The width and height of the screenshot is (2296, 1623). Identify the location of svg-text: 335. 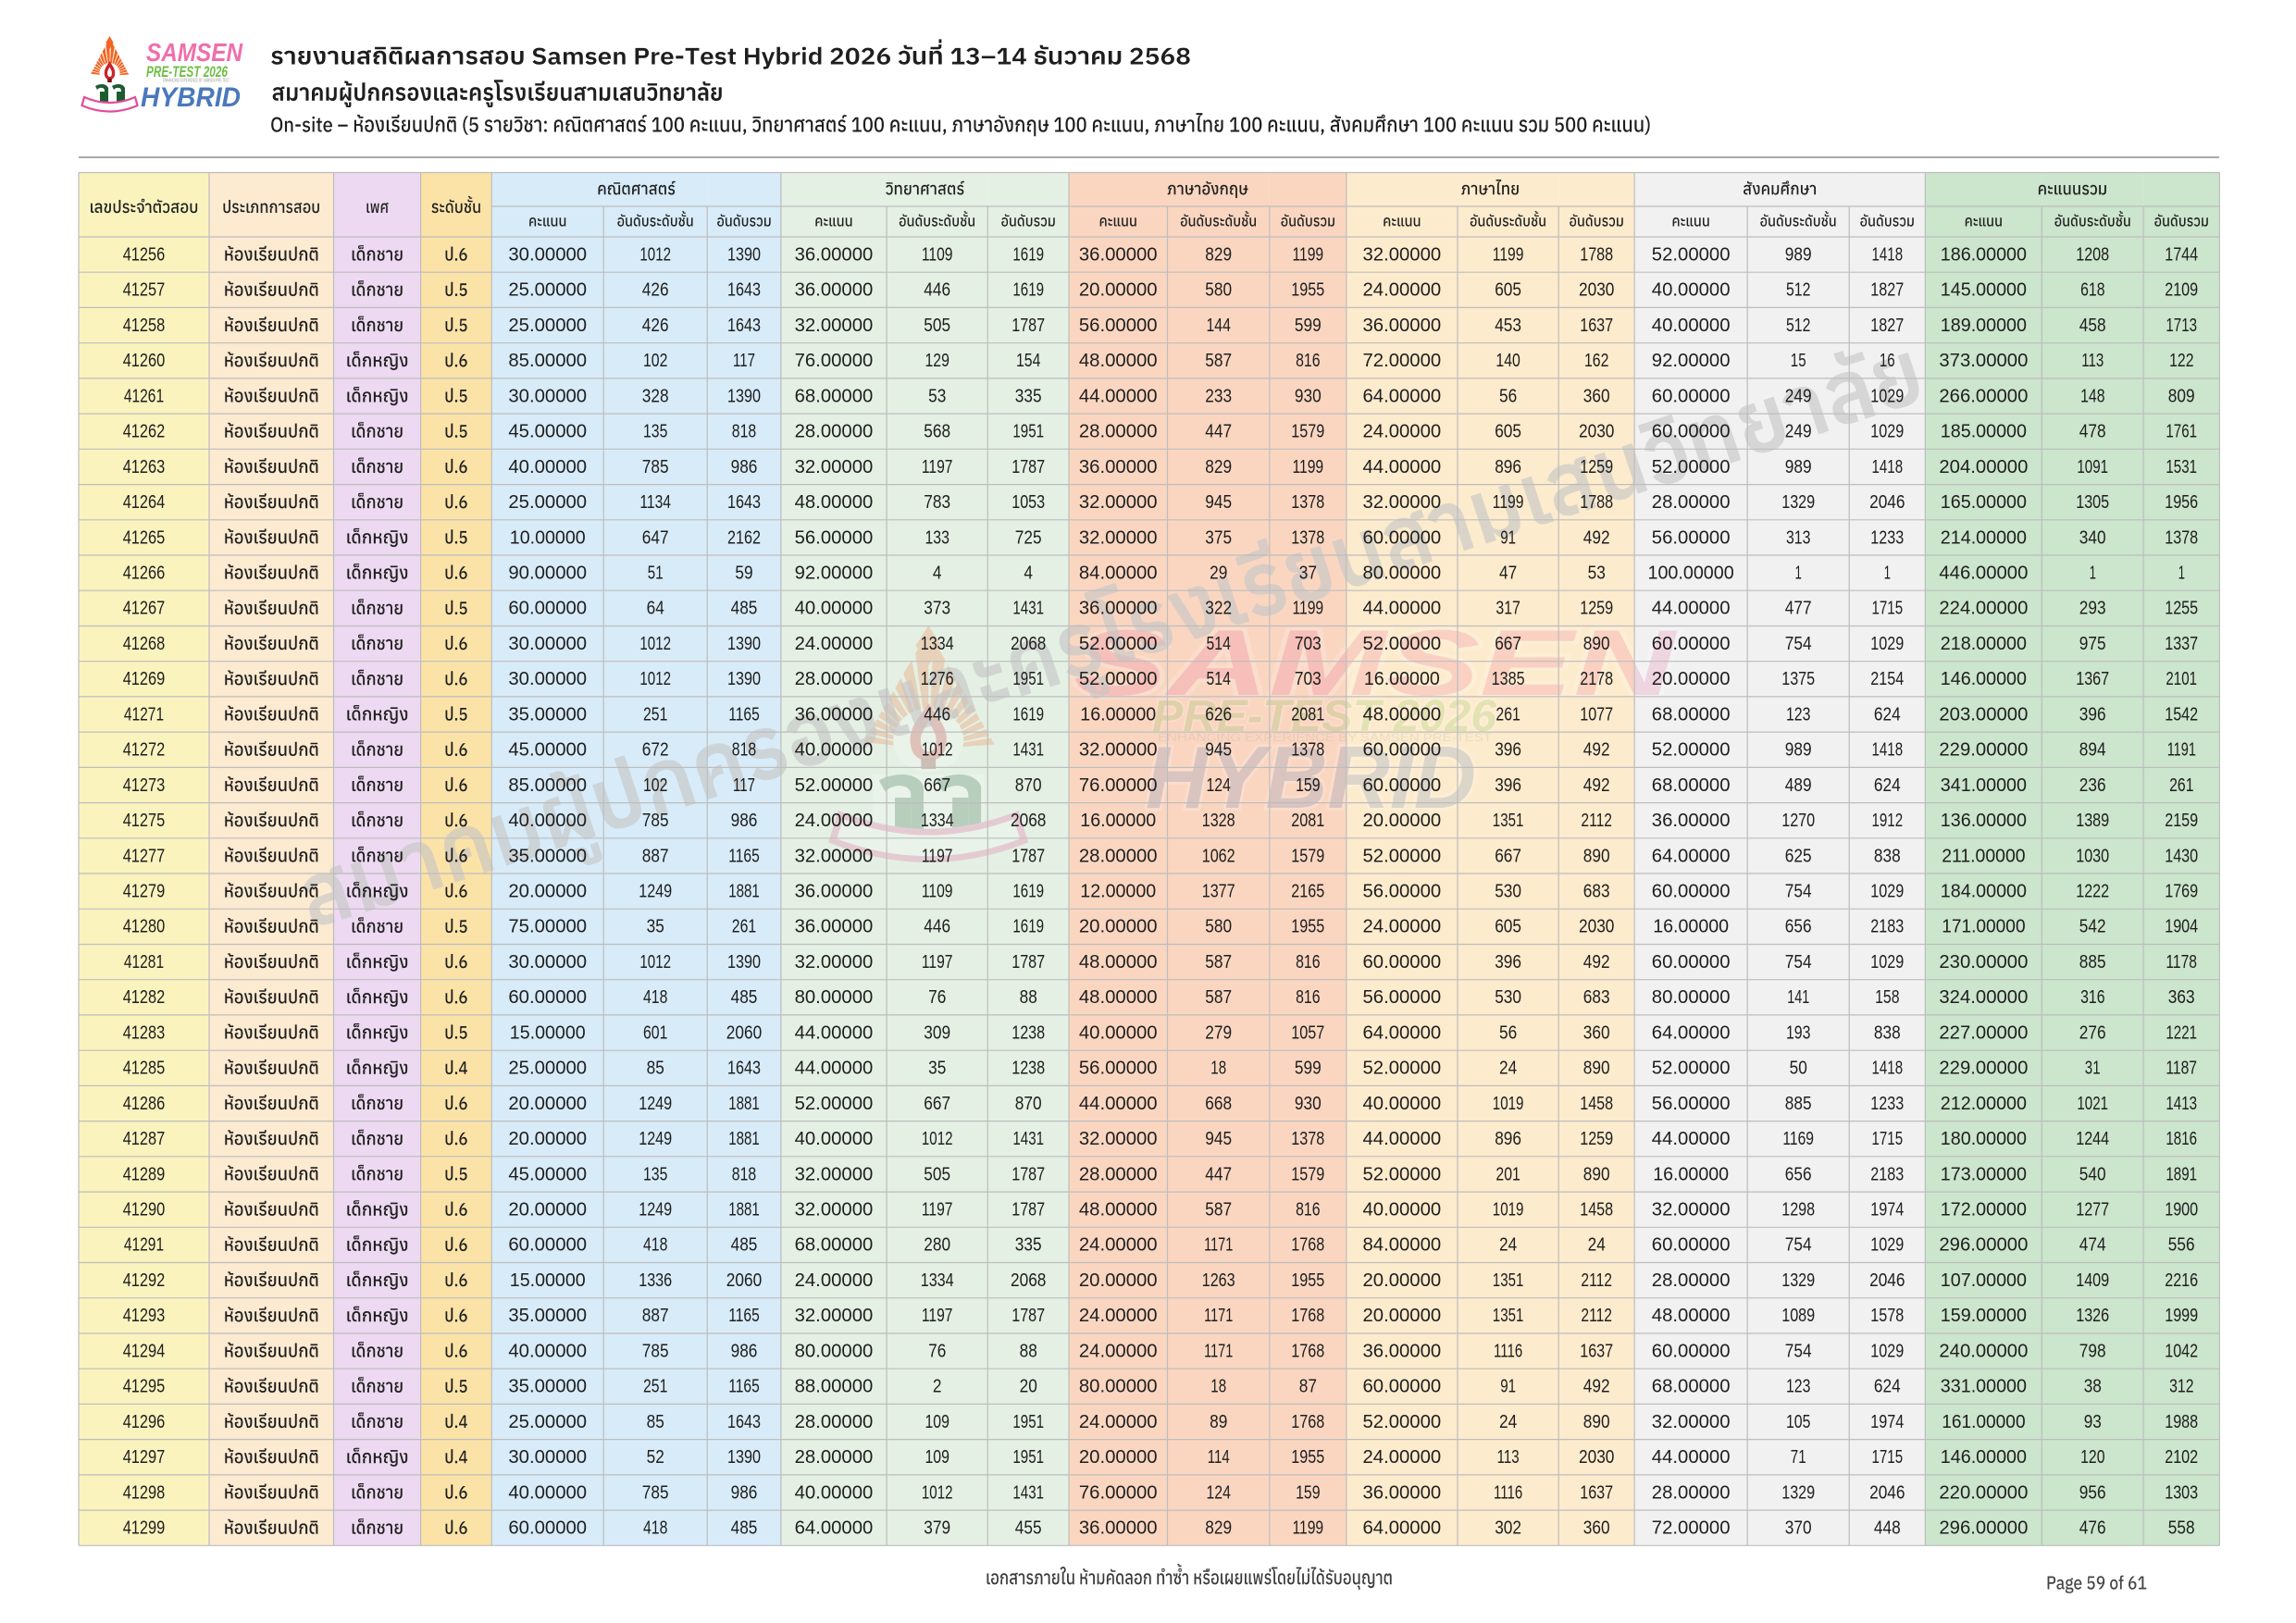
(1029, 396).